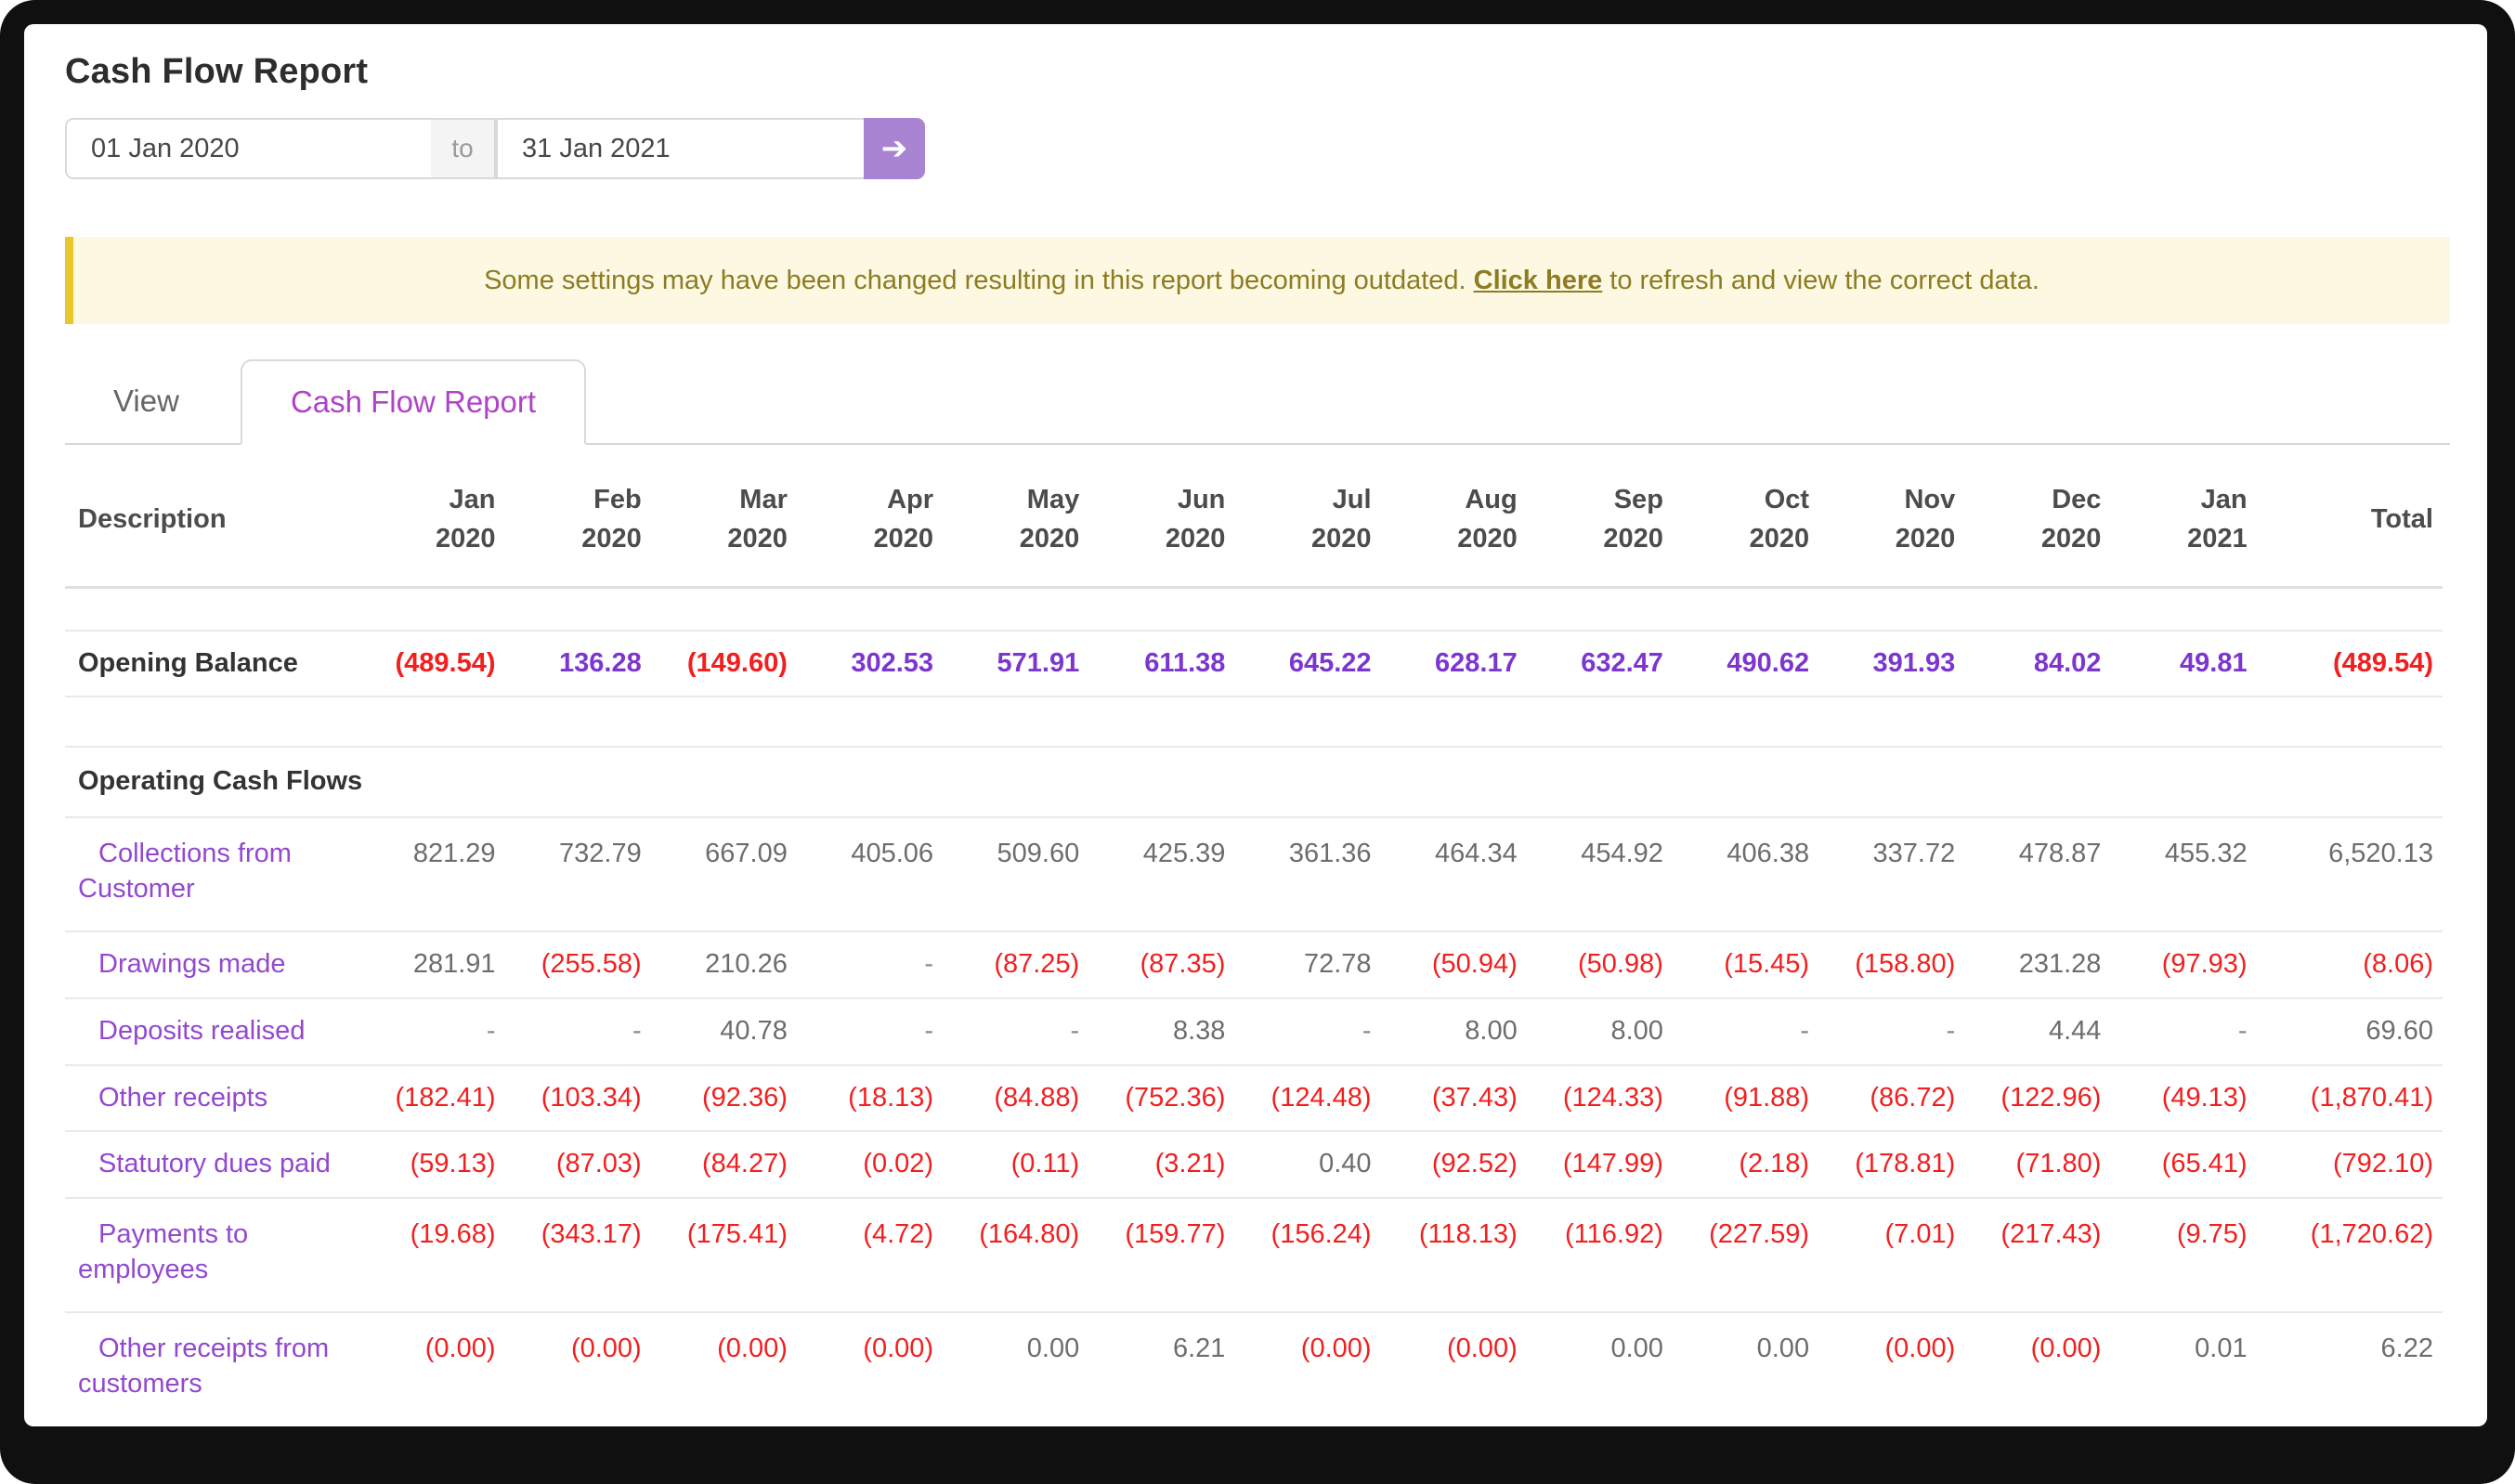 This screenshot has height=1484, width=2515. I want to click on row-label-link: Payments to employees, so click(163, 1251).